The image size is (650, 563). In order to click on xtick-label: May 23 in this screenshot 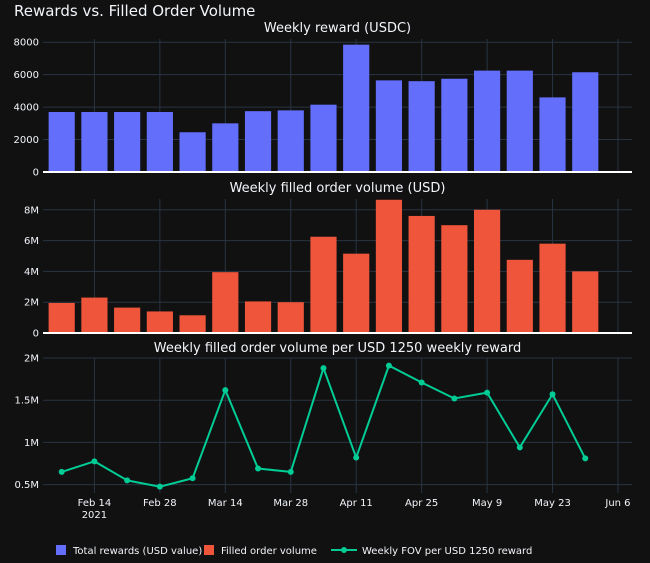, I will do `click(552, 503)`.